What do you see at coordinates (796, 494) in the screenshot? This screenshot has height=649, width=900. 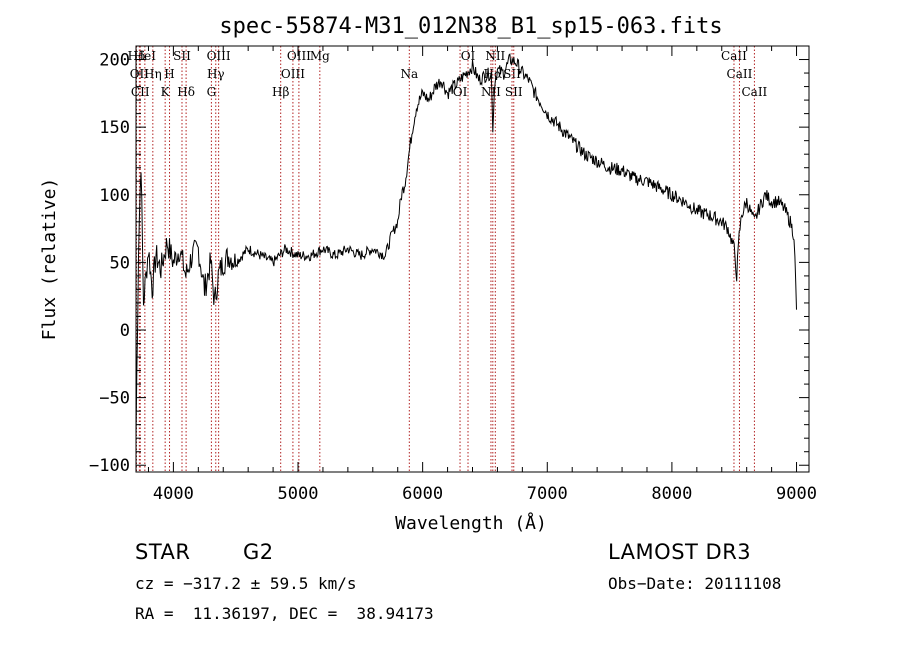 I see `x-tick-label: 9000` at bounding box center [796, 494].